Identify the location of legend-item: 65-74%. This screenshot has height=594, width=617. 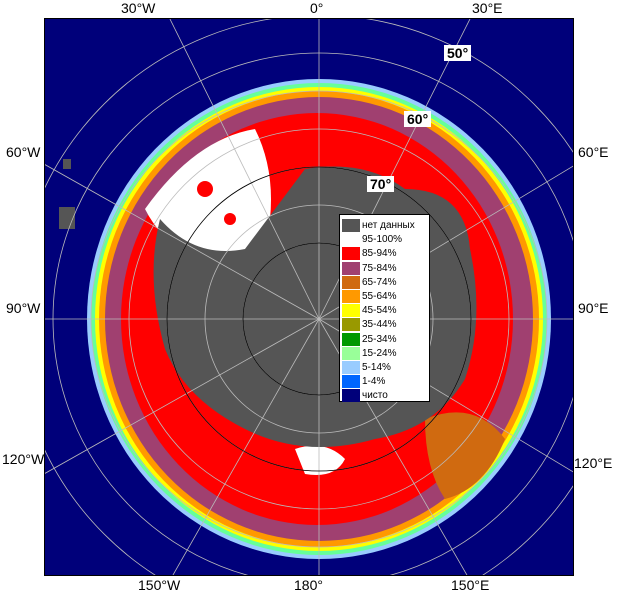
(386, 282).